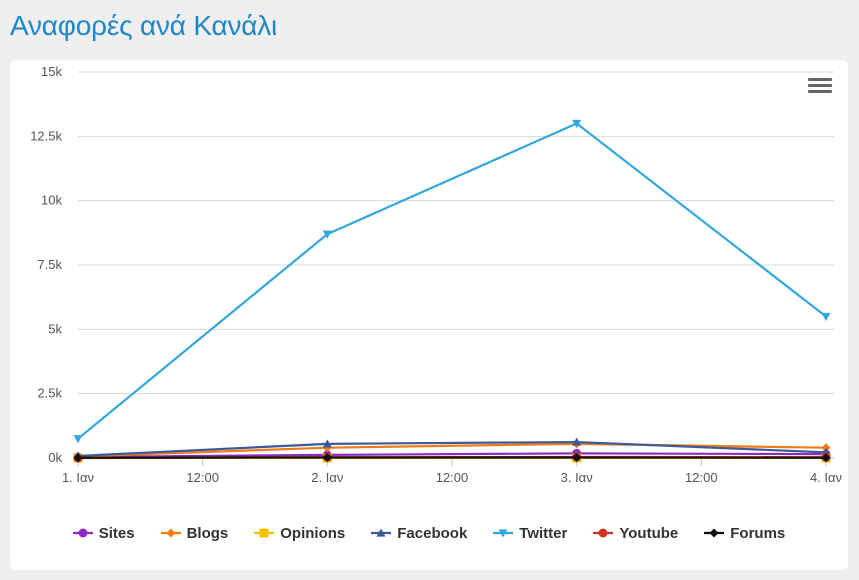 The height and width of the screenshot is (580, 859). What do you see at coordinates (49, 264) in the screenshot?
I see `y-tick-label: 7.5k` at bounding box center [49, 264].